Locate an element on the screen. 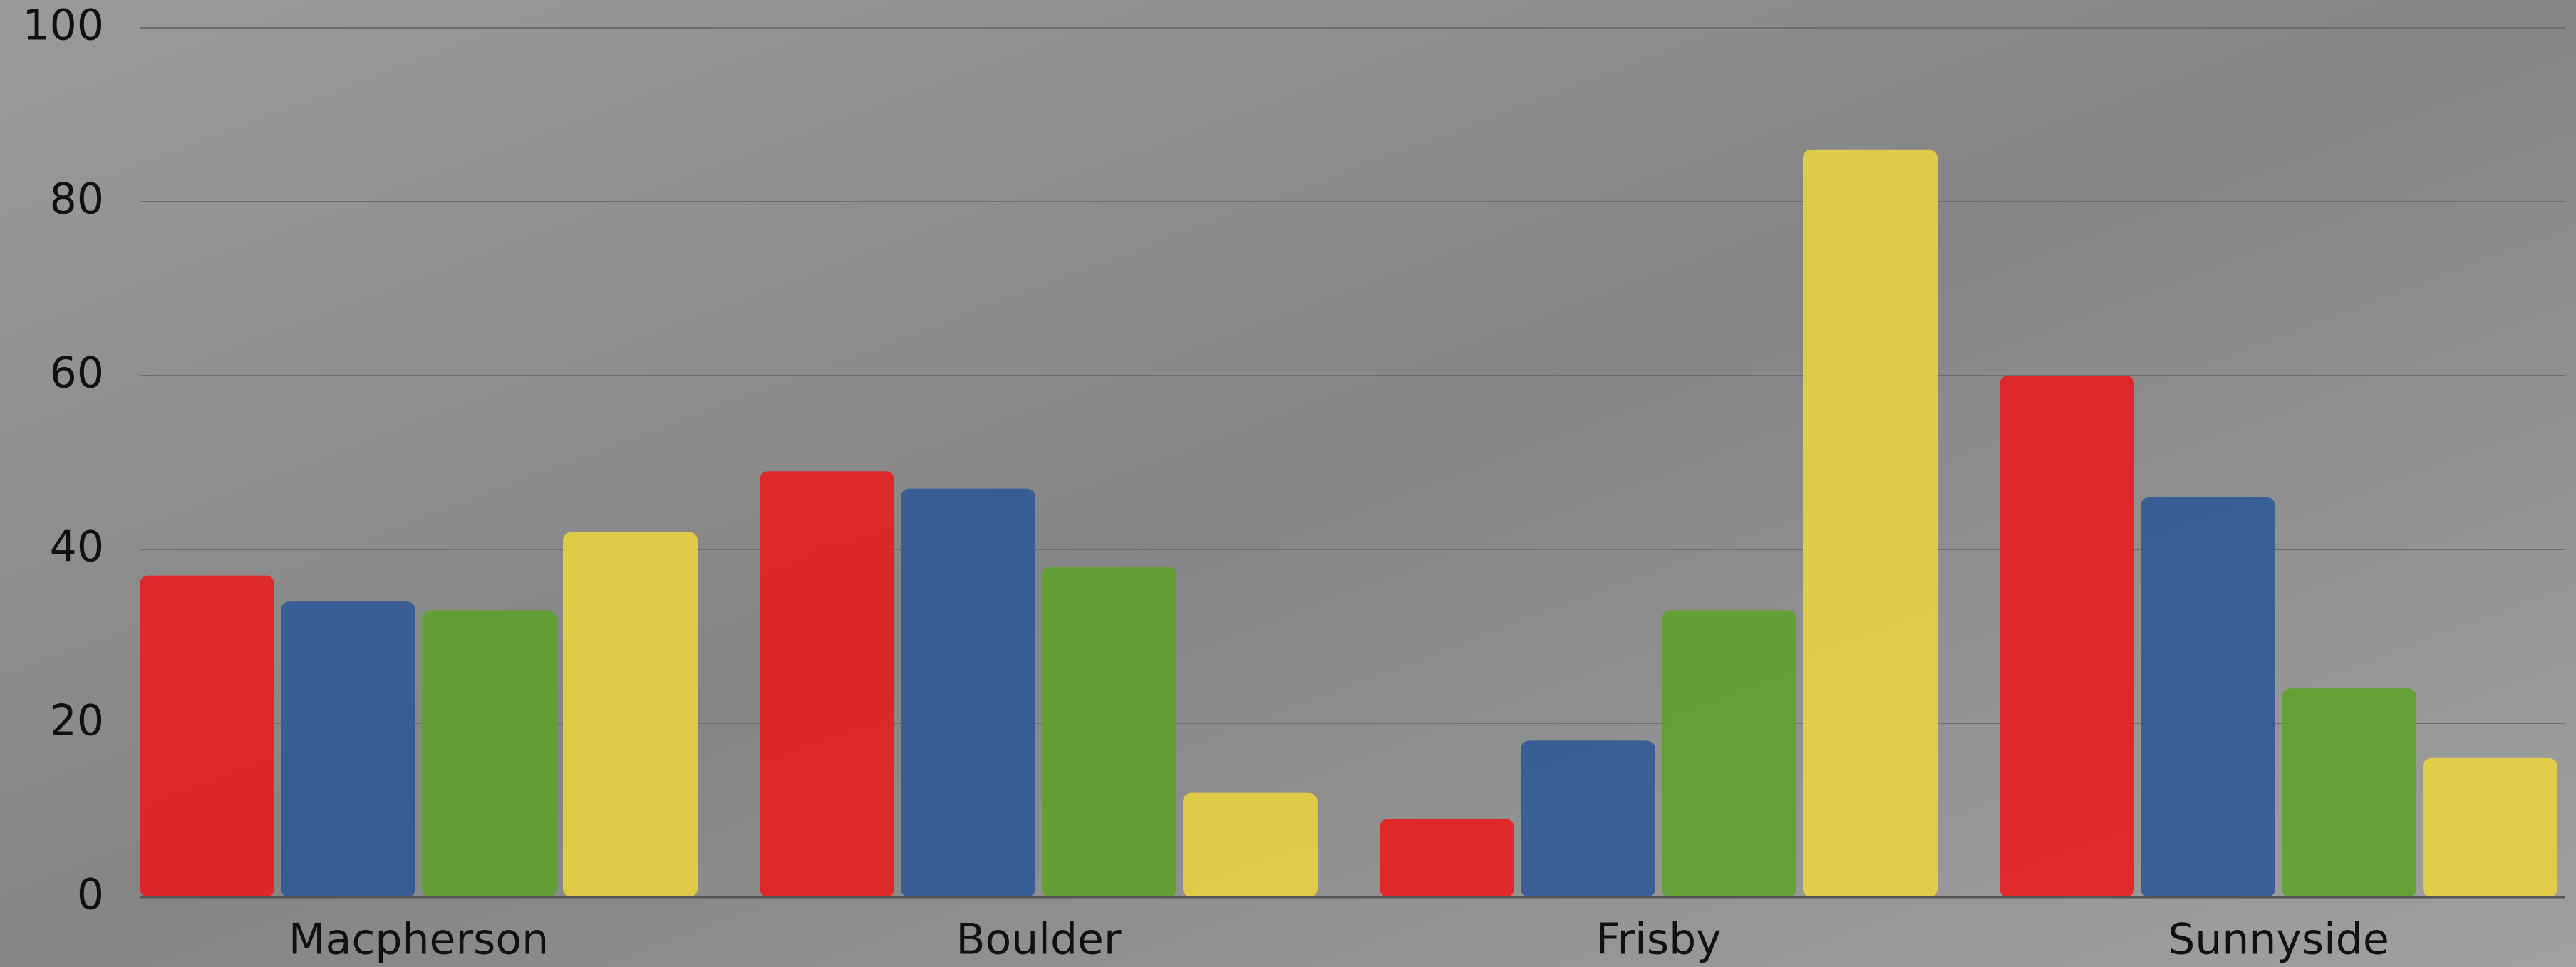  x-tick-label: Sunnyside is located at coordinates (2278, 940).